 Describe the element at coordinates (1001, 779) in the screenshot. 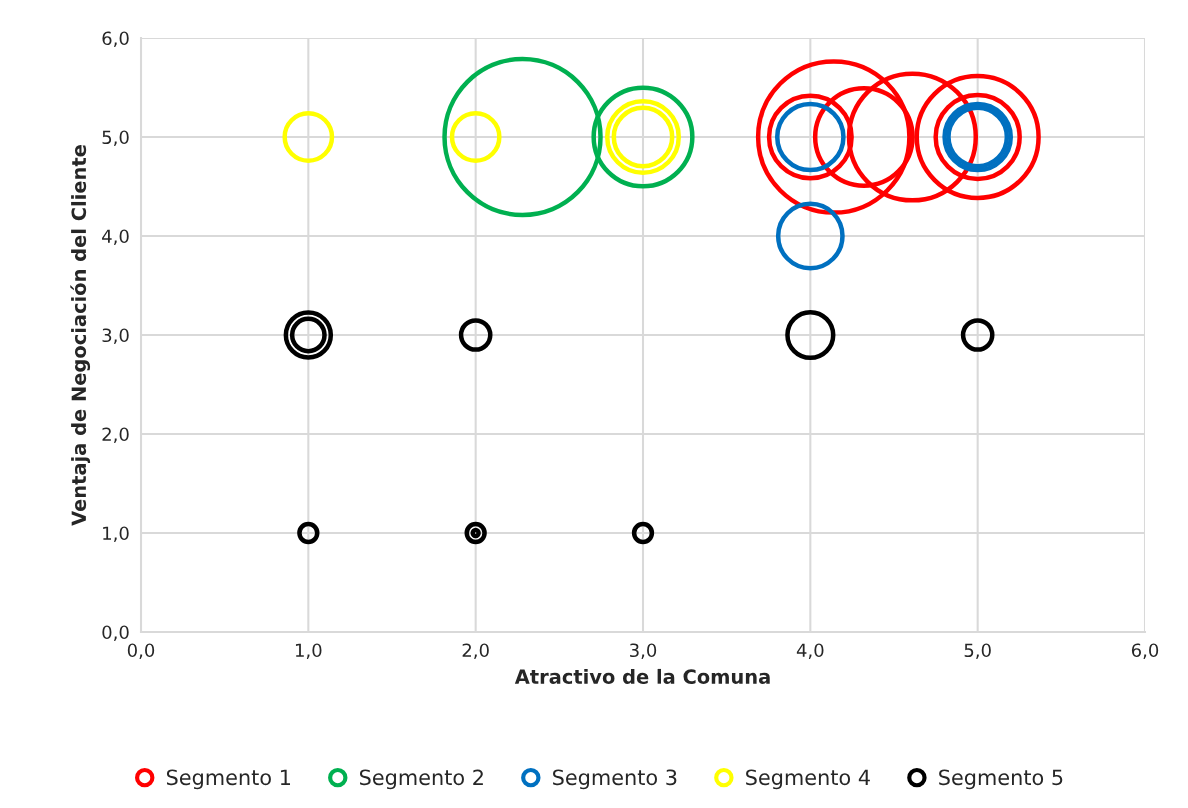

I see `legend-label: Segmento 5` at that location.